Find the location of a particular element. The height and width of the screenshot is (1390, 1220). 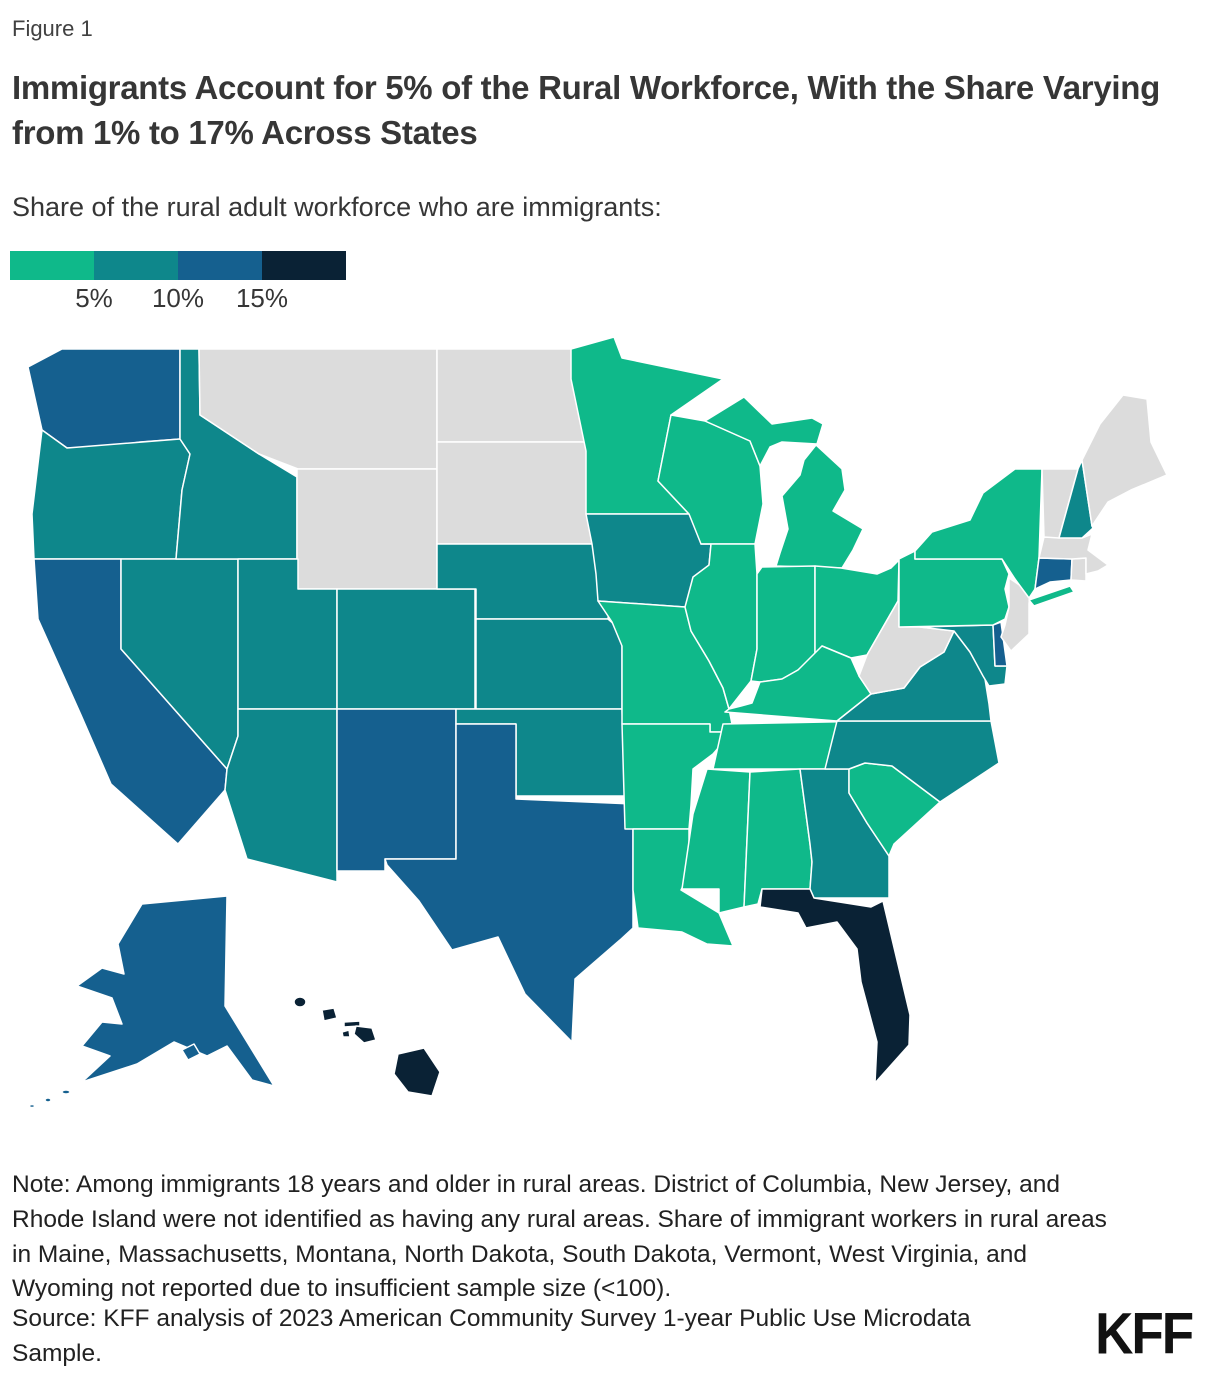

legend-tick-15: 15% is located at coordinates (262, 298).